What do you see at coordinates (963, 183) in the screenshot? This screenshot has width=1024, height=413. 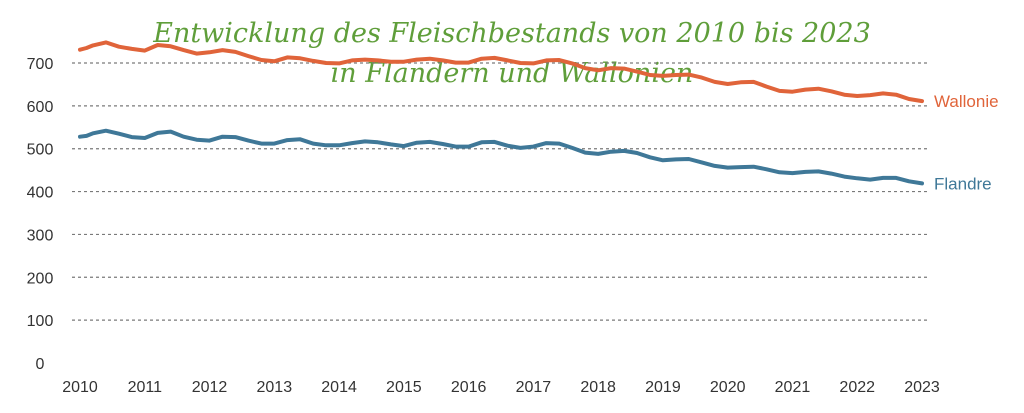 I see `series-label-flandre: Flandre` at bounding box center [963, 183].